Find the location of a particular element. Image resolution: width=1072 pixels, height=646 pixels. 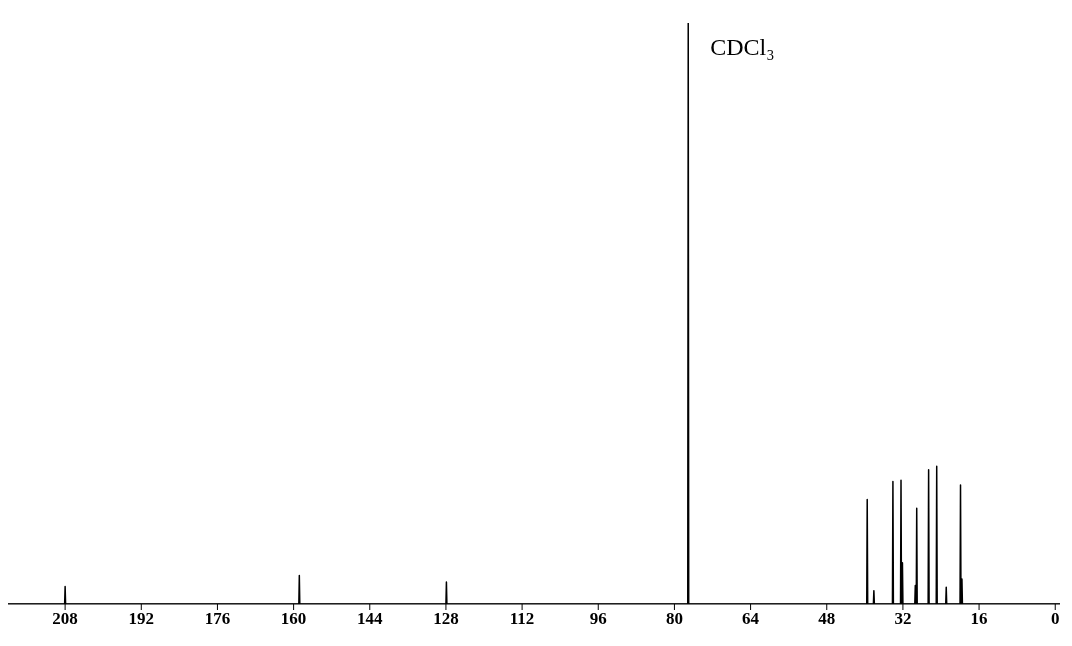

x-tick-label: 144 is located at coordinates (370, 619).